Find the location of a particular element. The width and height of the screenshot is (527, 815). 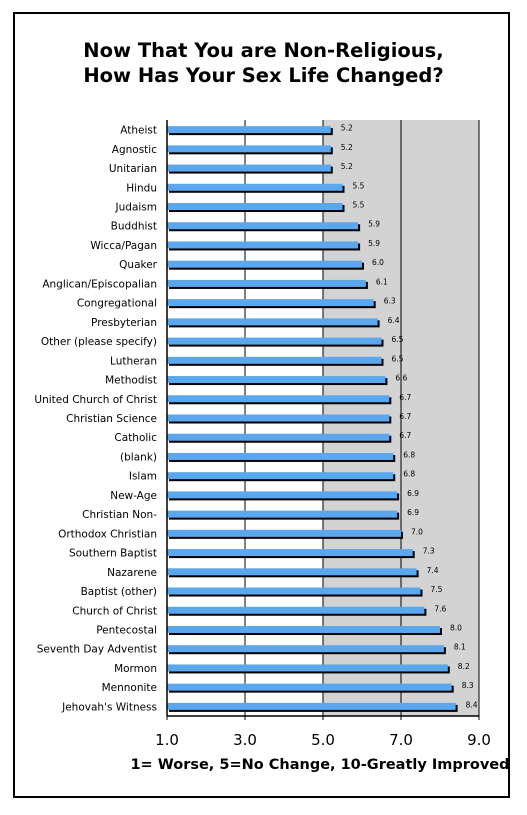

x-tick-labels: 1.0 3.0 5.0 7.0 9.0 is located at coordinates (323, 732).